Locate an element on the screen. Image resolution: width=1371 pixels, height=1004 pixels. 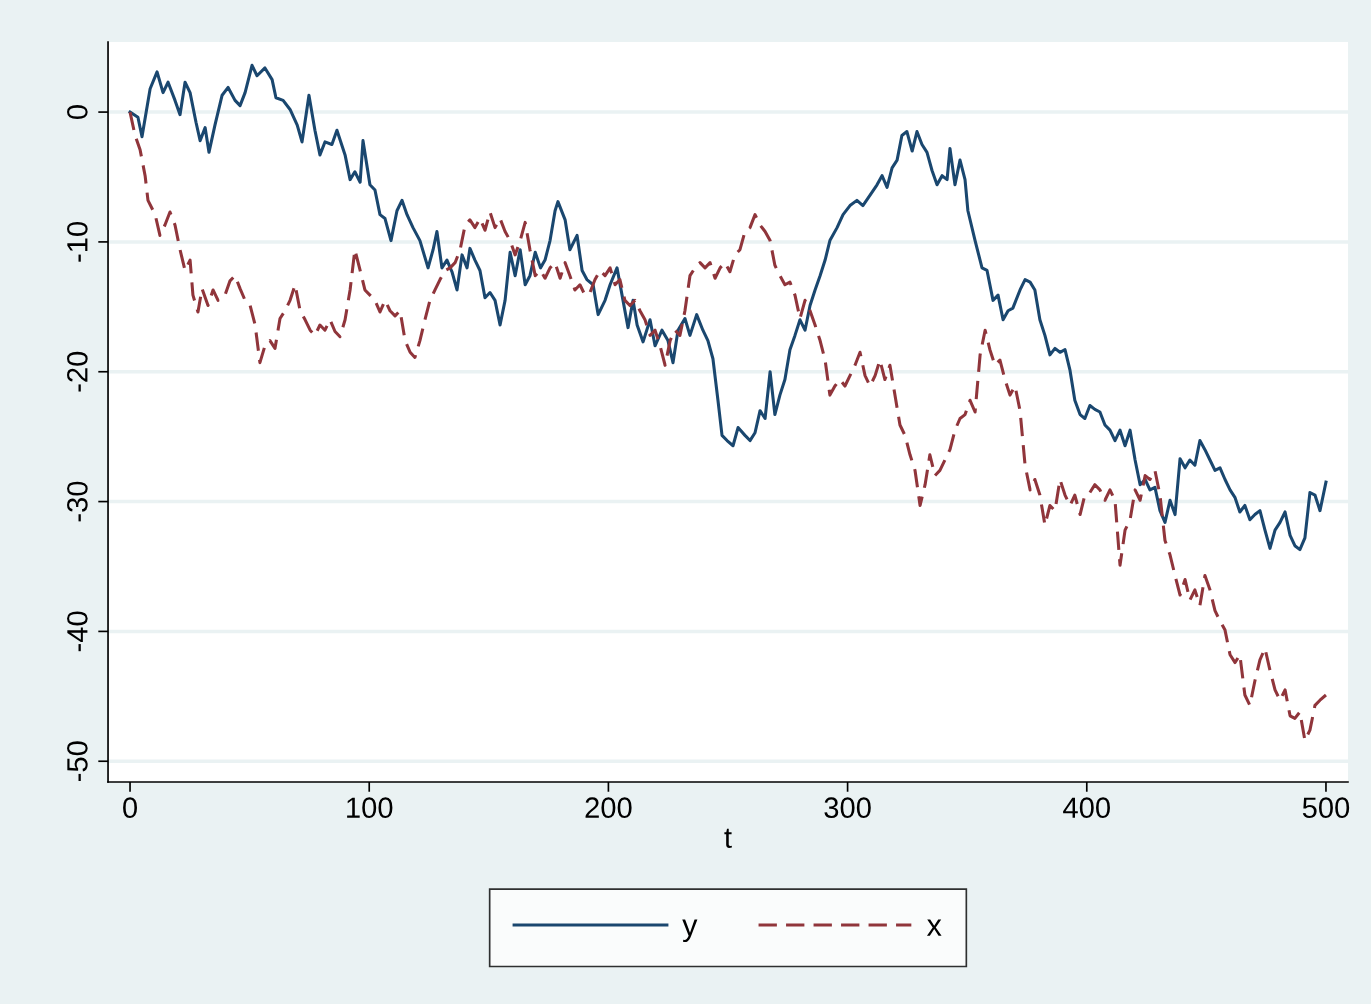
x-tick-label: 500 is located at coordinates (1326, 808).